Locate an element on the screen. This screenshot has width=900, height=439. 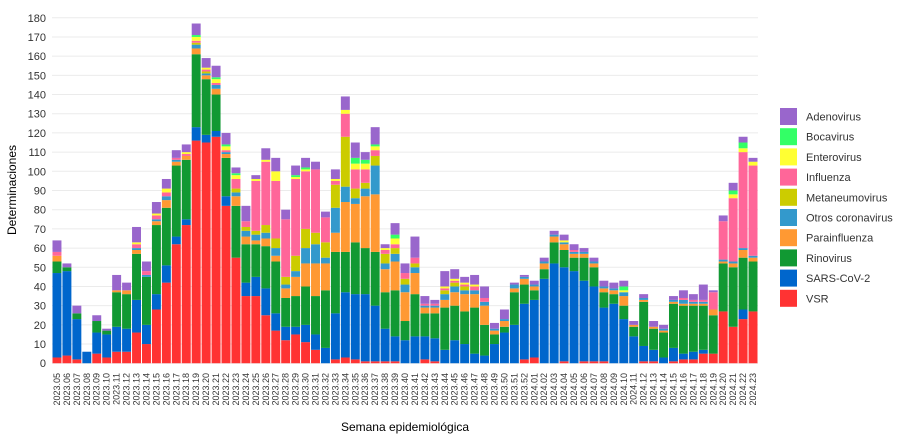
x-tick-label: 2024.22 is located at coordinates (743, 389).